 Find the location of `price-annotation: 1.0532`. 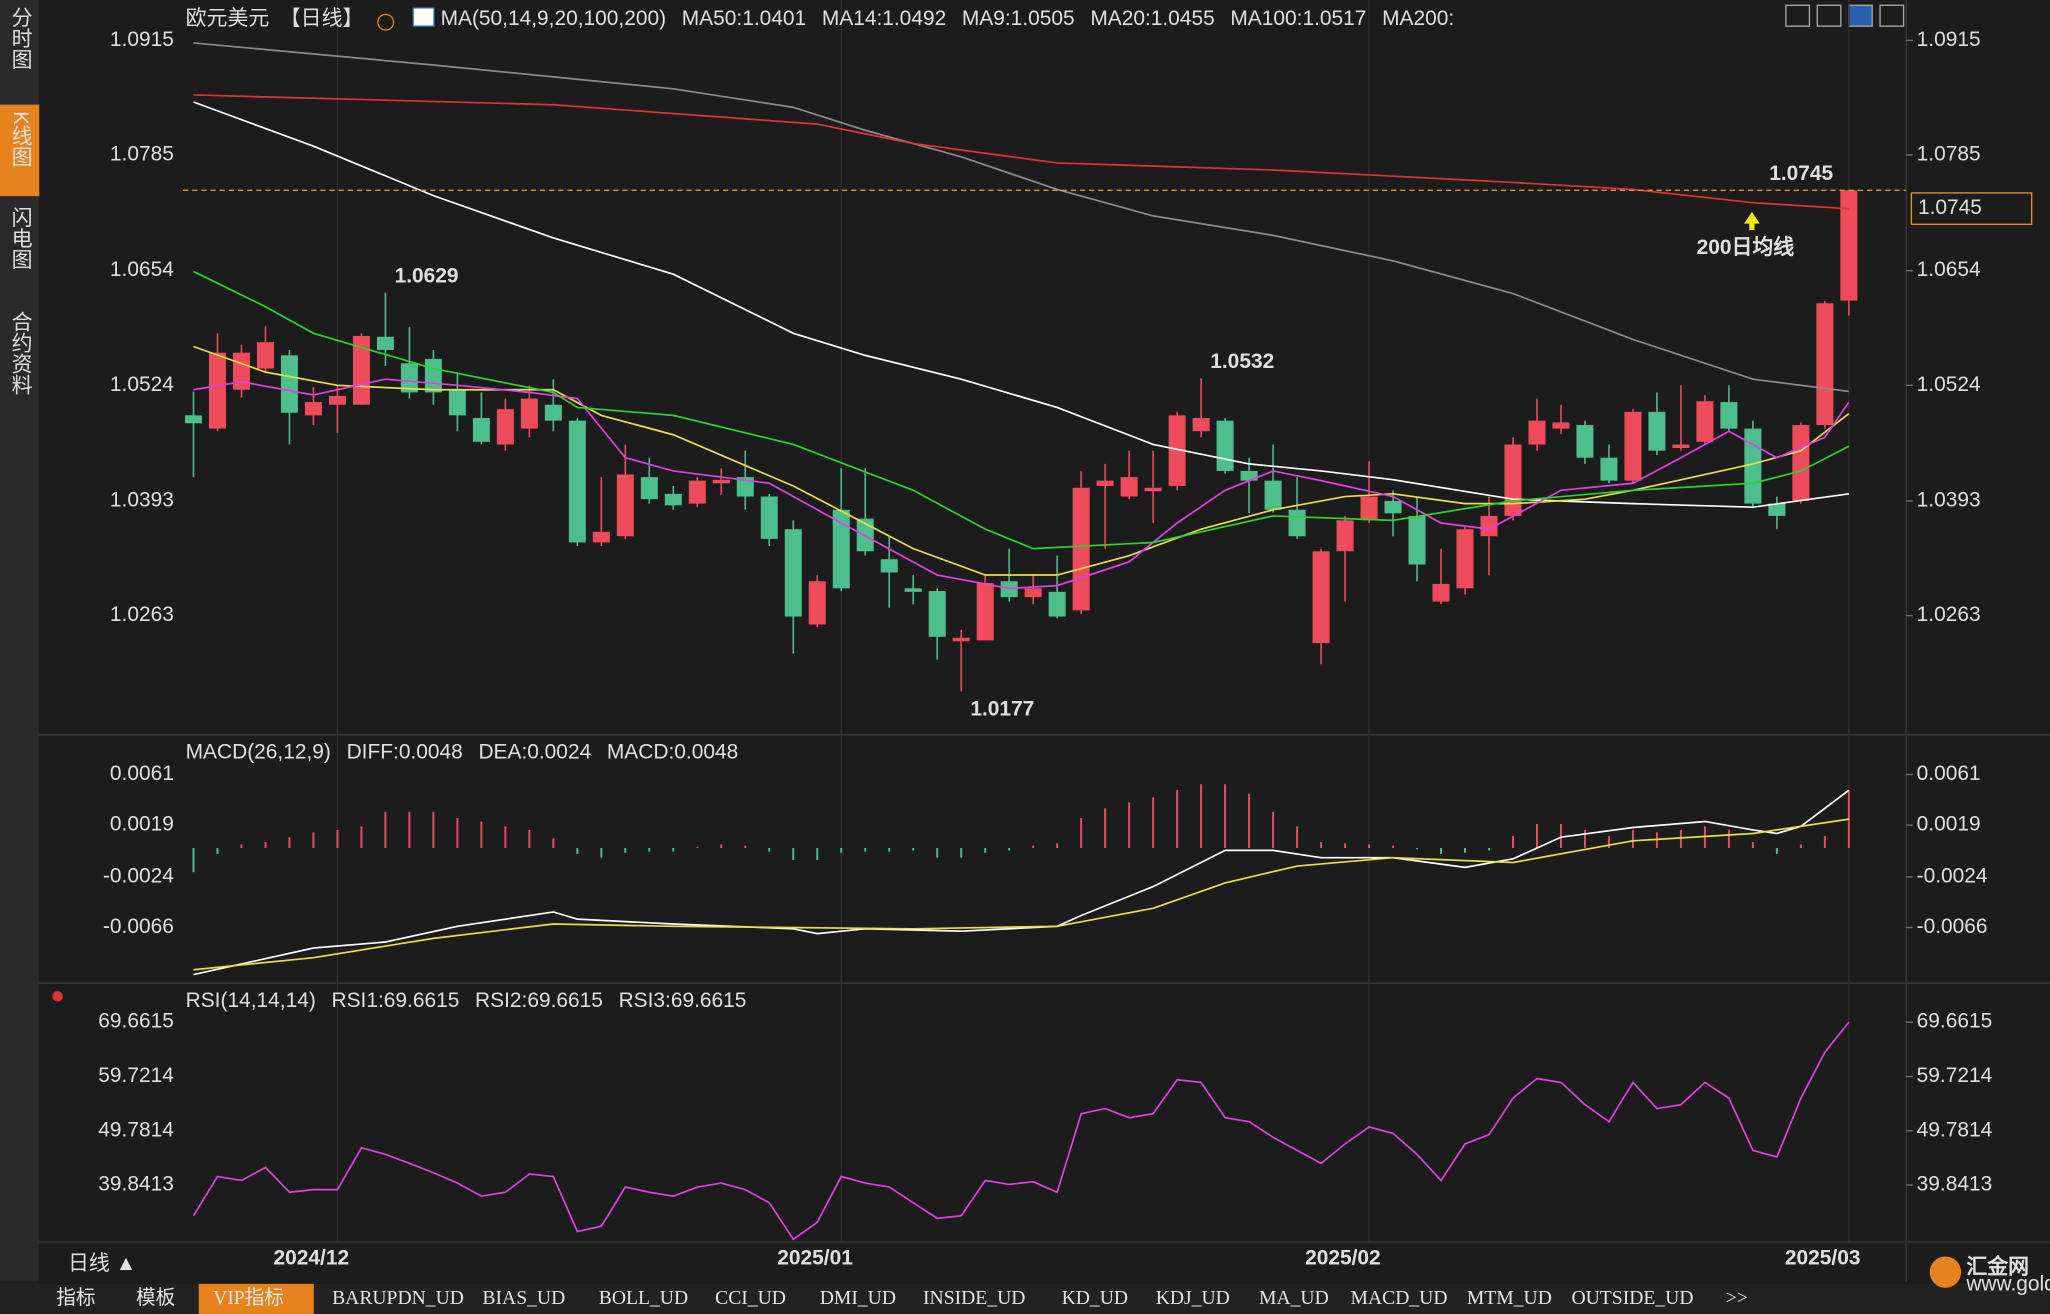

price-annotation: 1.0532 is located at coordinates (1242, 361).